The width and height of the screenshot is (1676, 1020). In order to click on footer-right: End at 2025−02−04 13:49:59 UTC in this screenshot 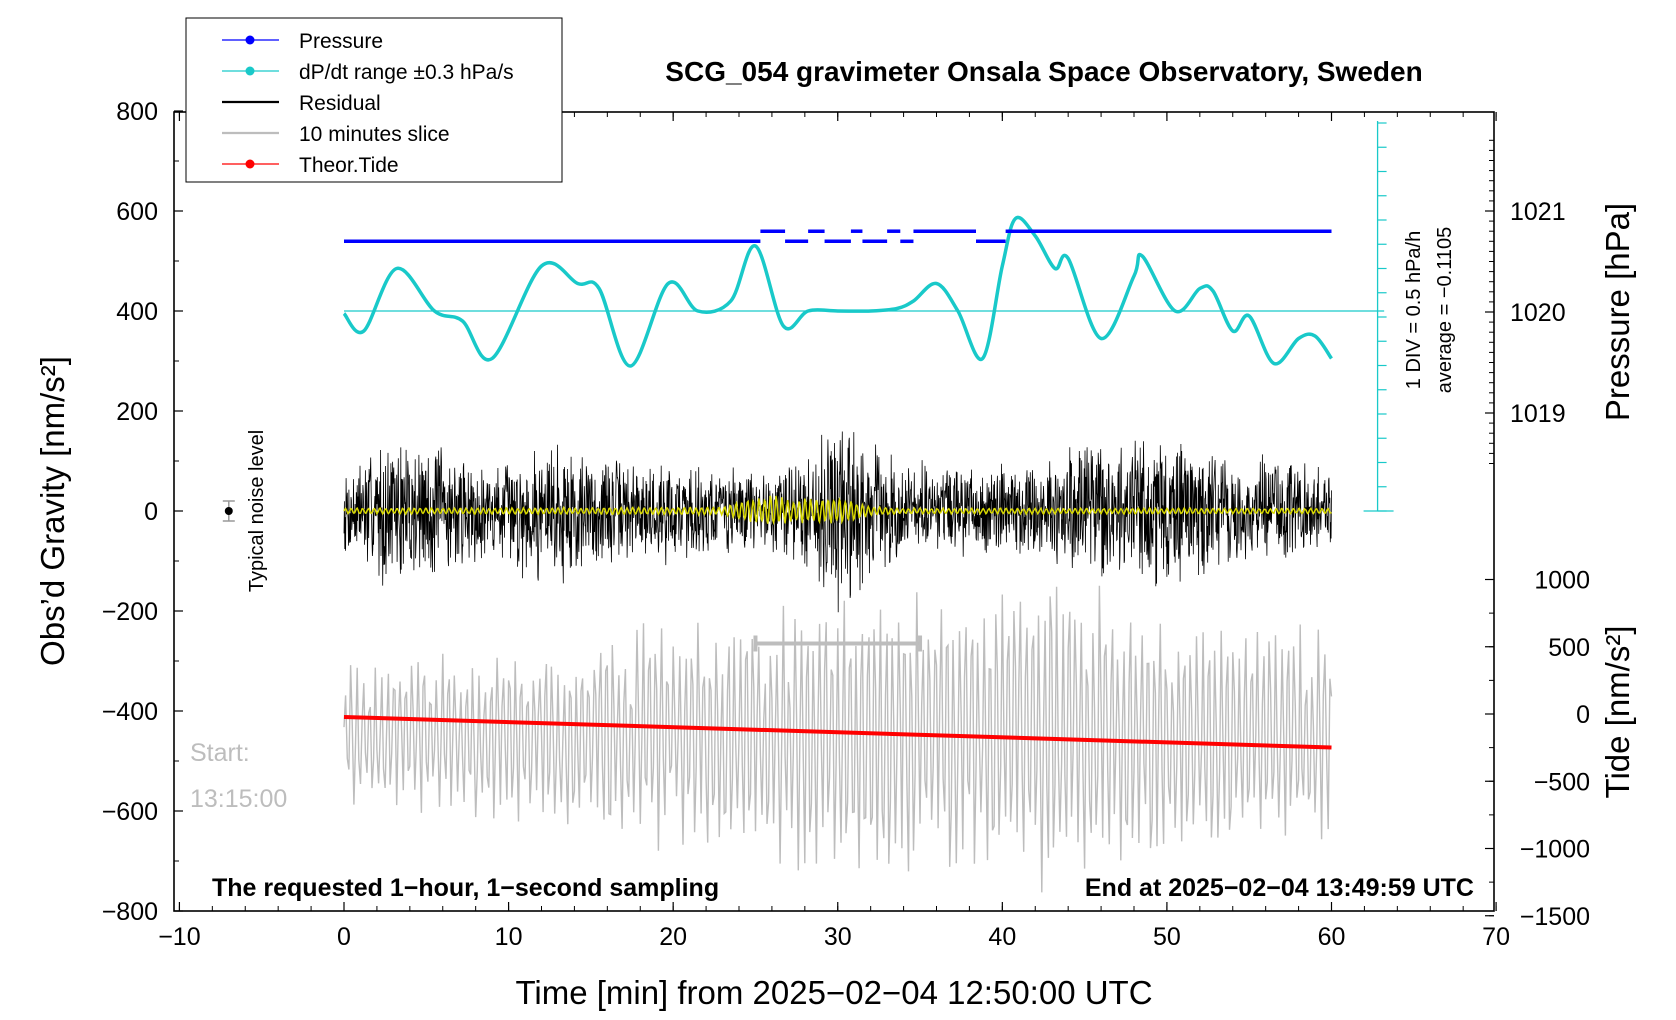, I will do `click(1279, 888)`.